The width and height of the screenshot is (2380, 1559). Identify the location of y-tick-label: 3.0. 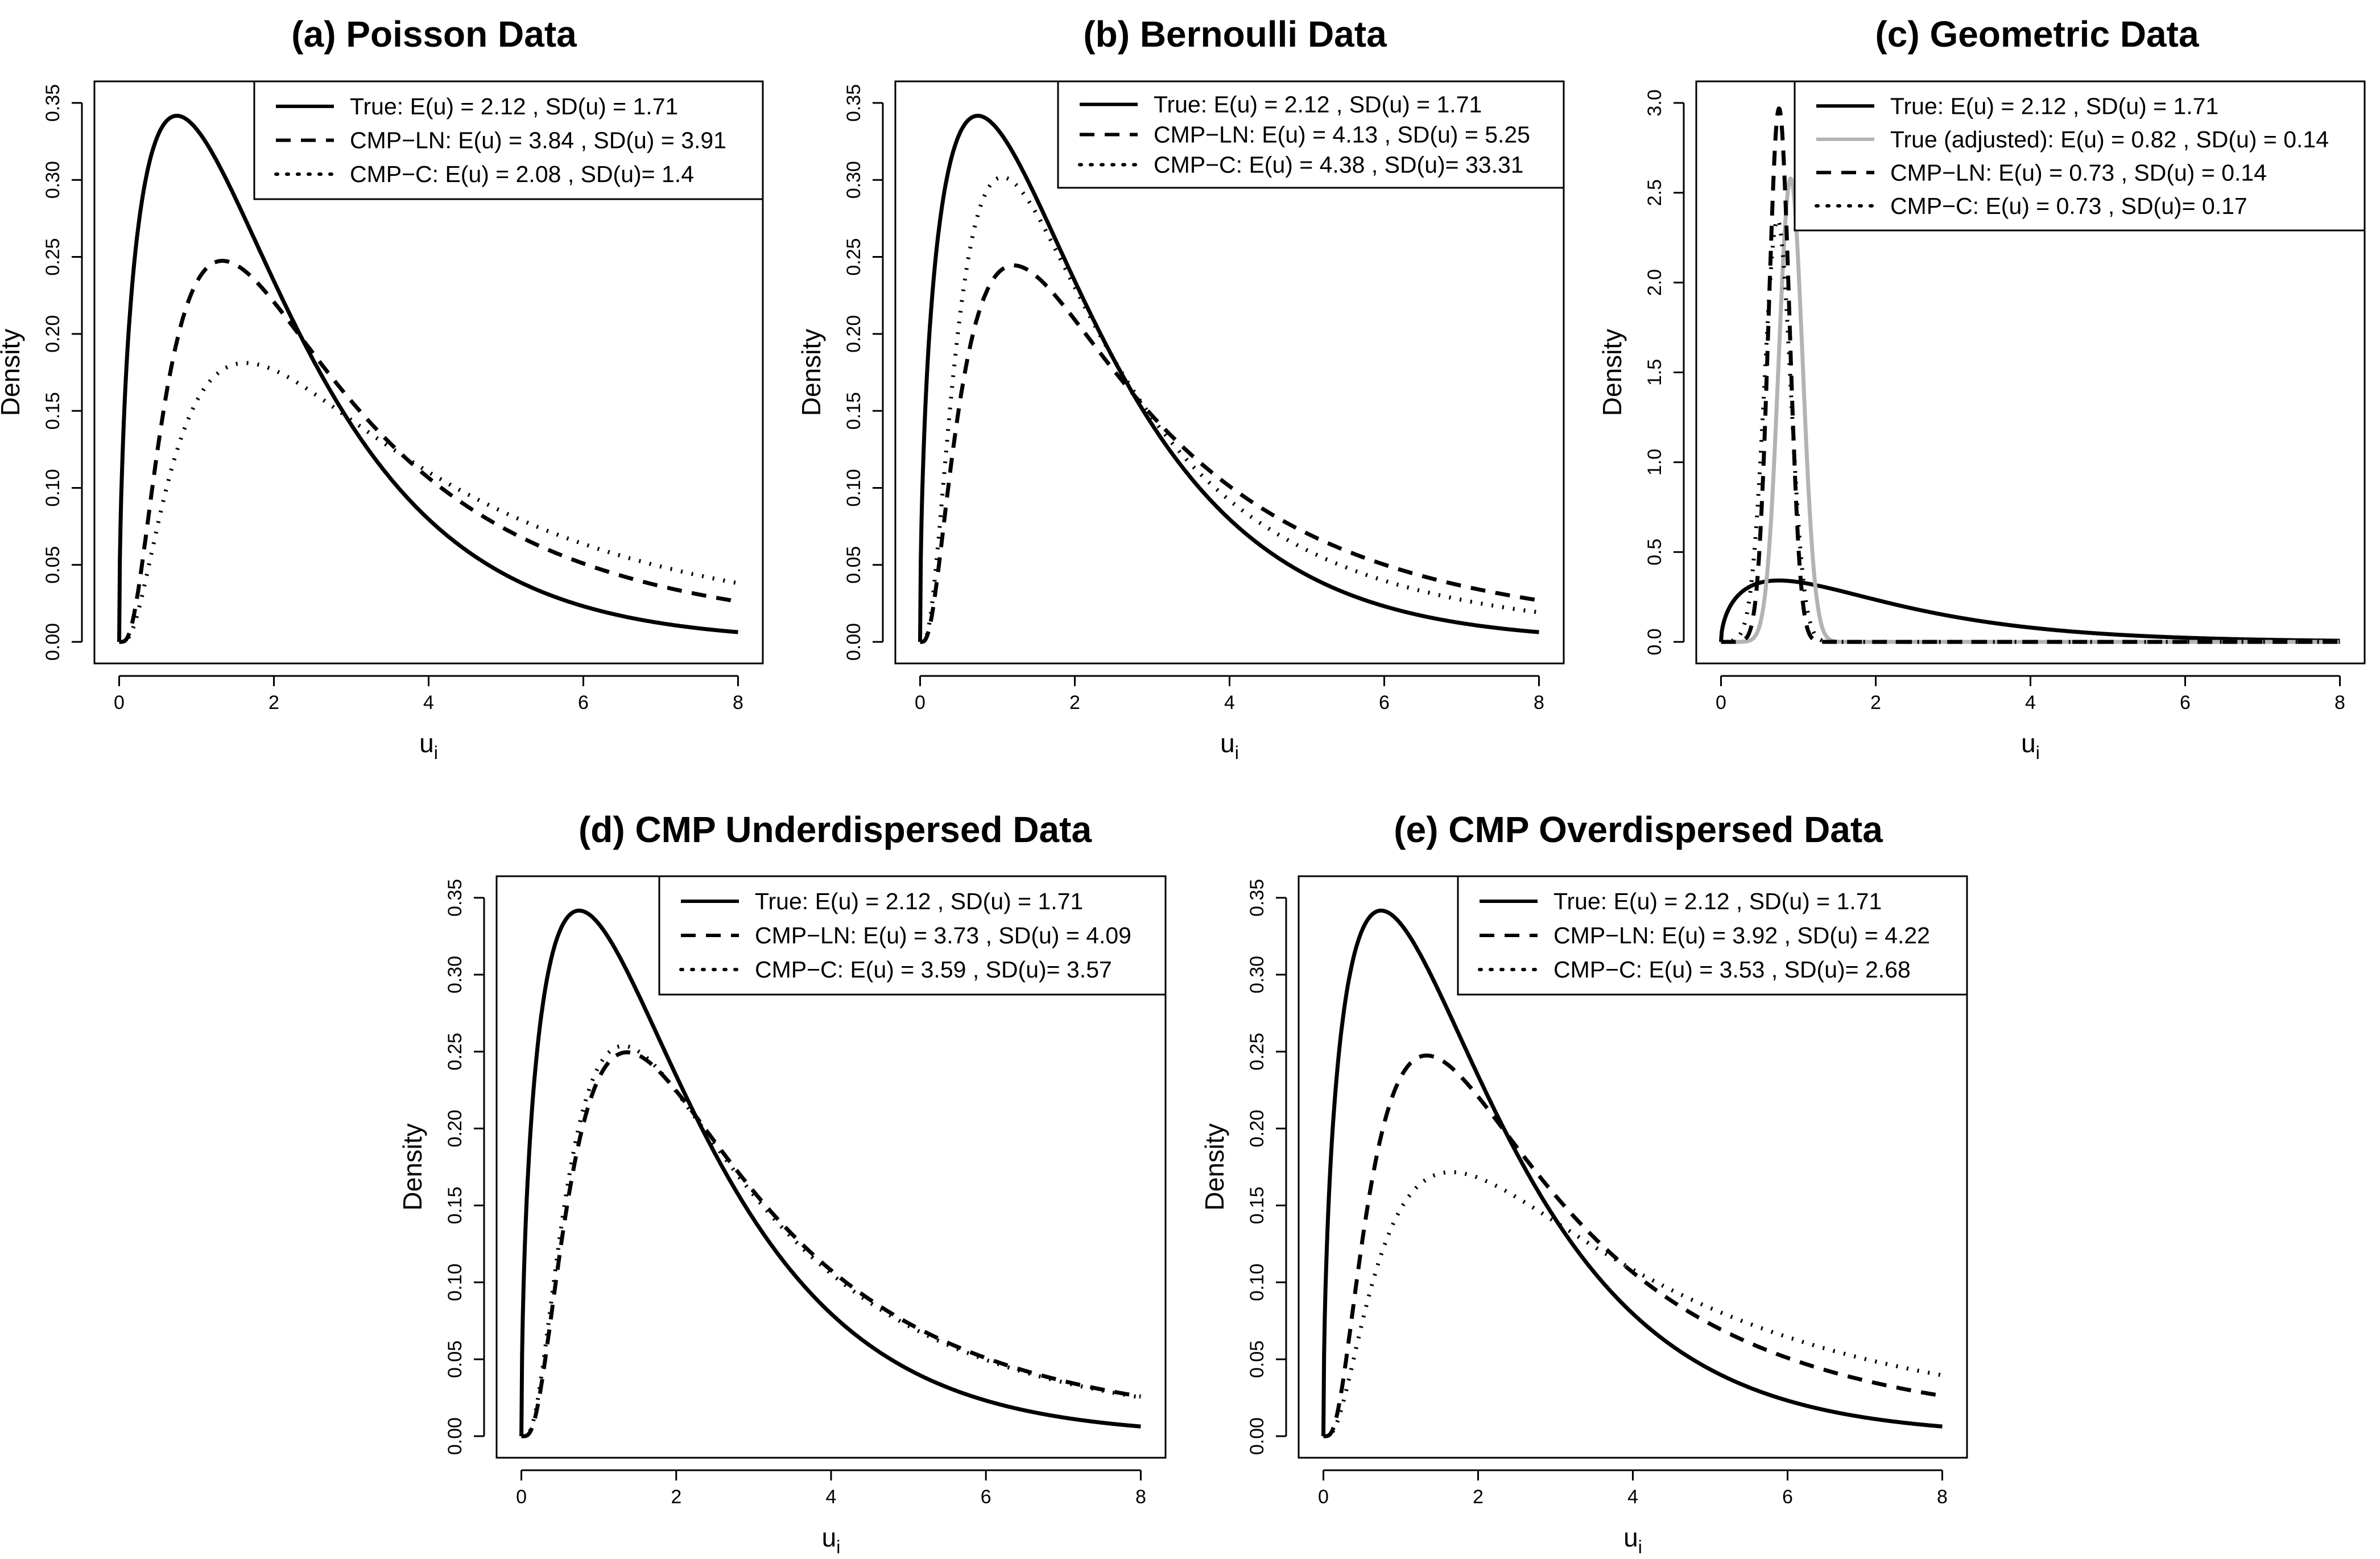
(1655, 102).